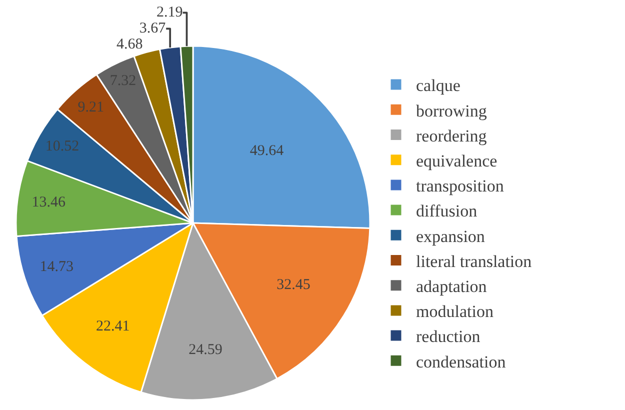  I want to click on data-label: 22.41, so click(113, 326).